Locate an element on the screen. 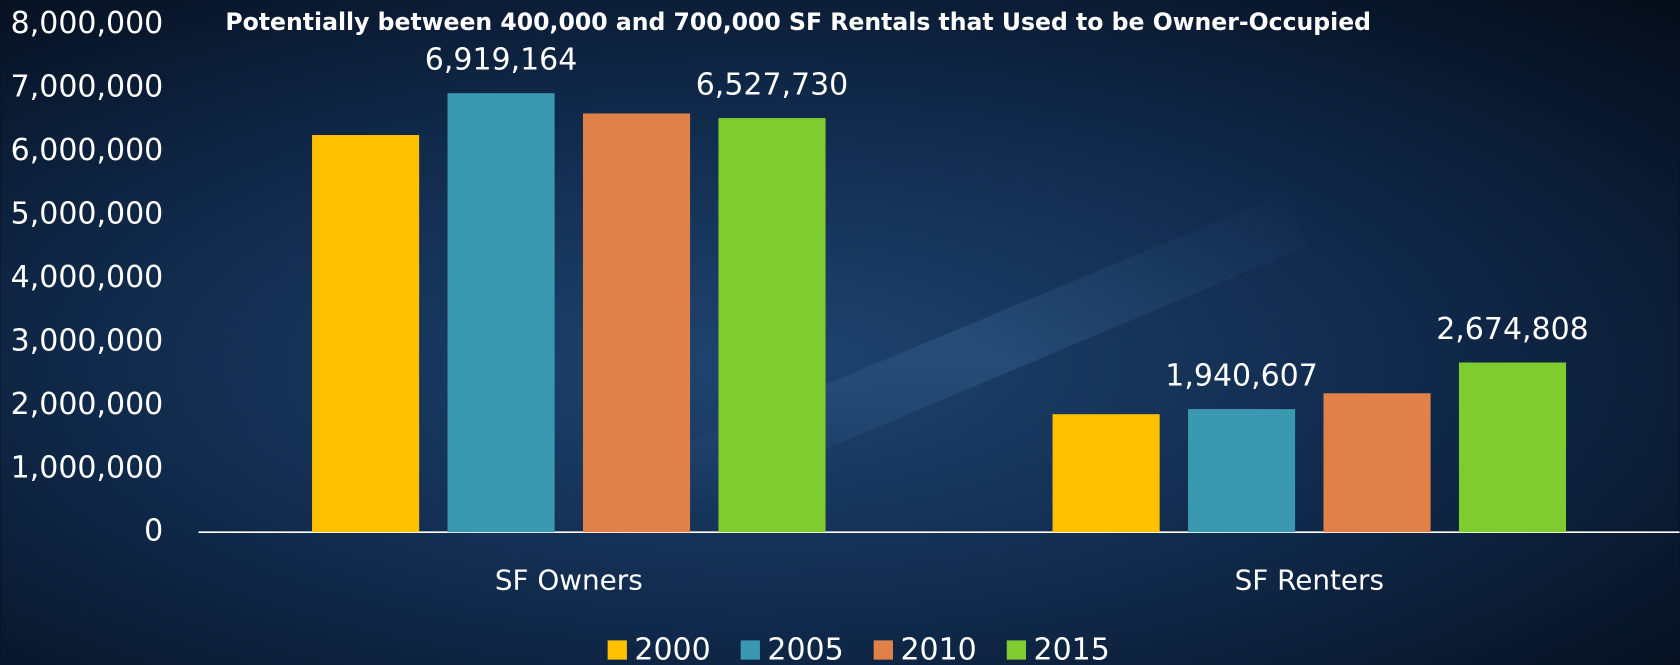  y-tick-label: 4,000,000 is located at coordinates (87, 277).